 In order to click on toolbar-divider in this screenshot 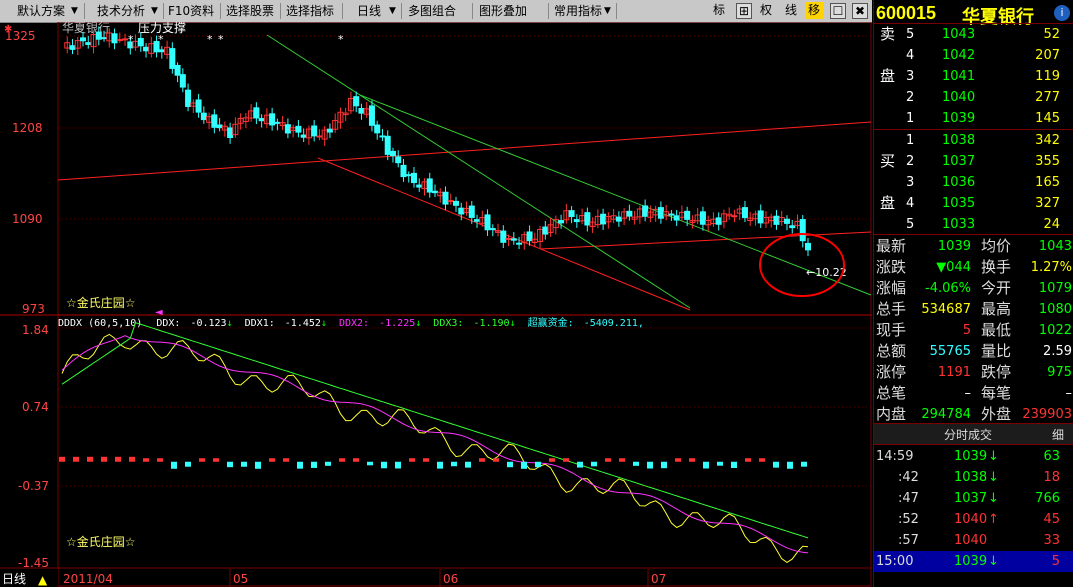, I will do `click(84, 11)`.